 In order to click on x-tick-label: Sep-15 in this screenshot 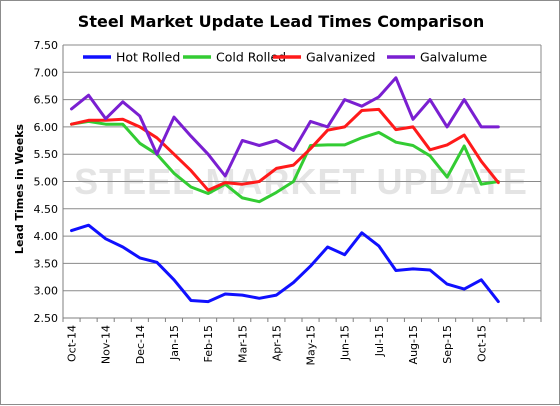, I will do `click(447, 344)`.